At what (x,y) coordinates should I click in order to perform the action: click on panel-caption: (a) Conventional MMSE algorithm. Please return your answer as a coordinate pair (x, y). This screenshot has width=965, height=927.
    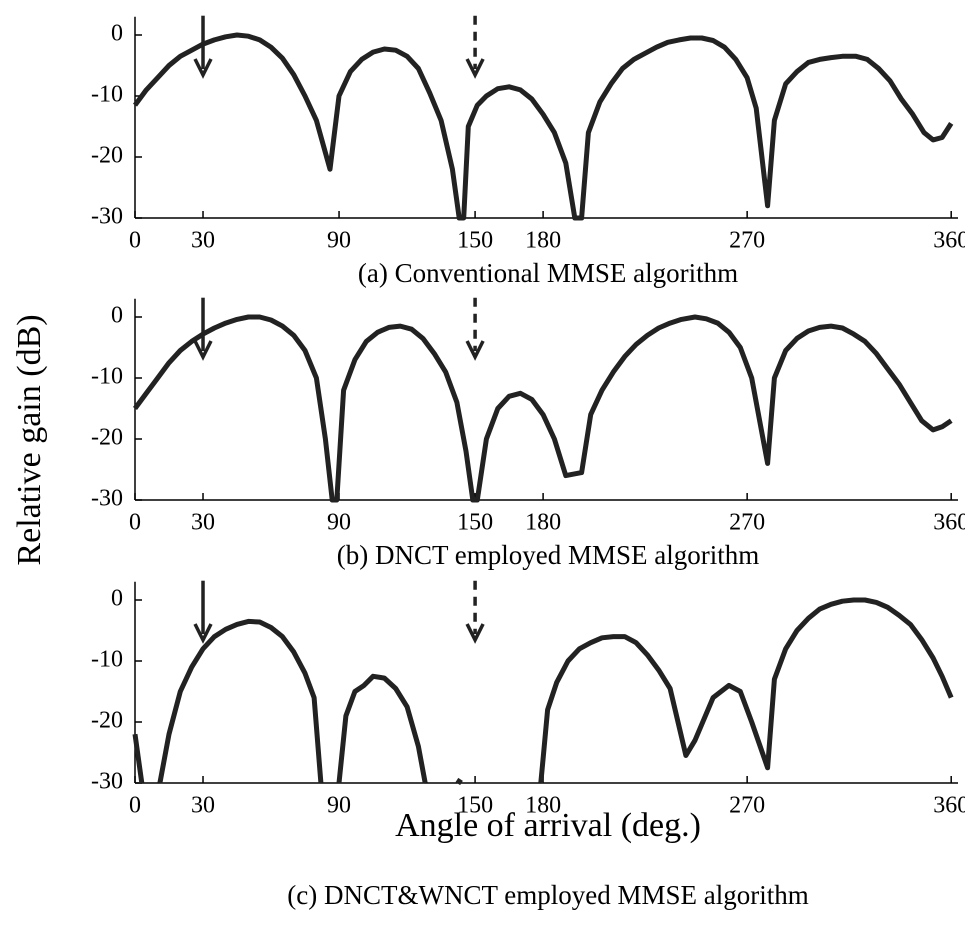
    Looking at the image, I should click on (548, 273).